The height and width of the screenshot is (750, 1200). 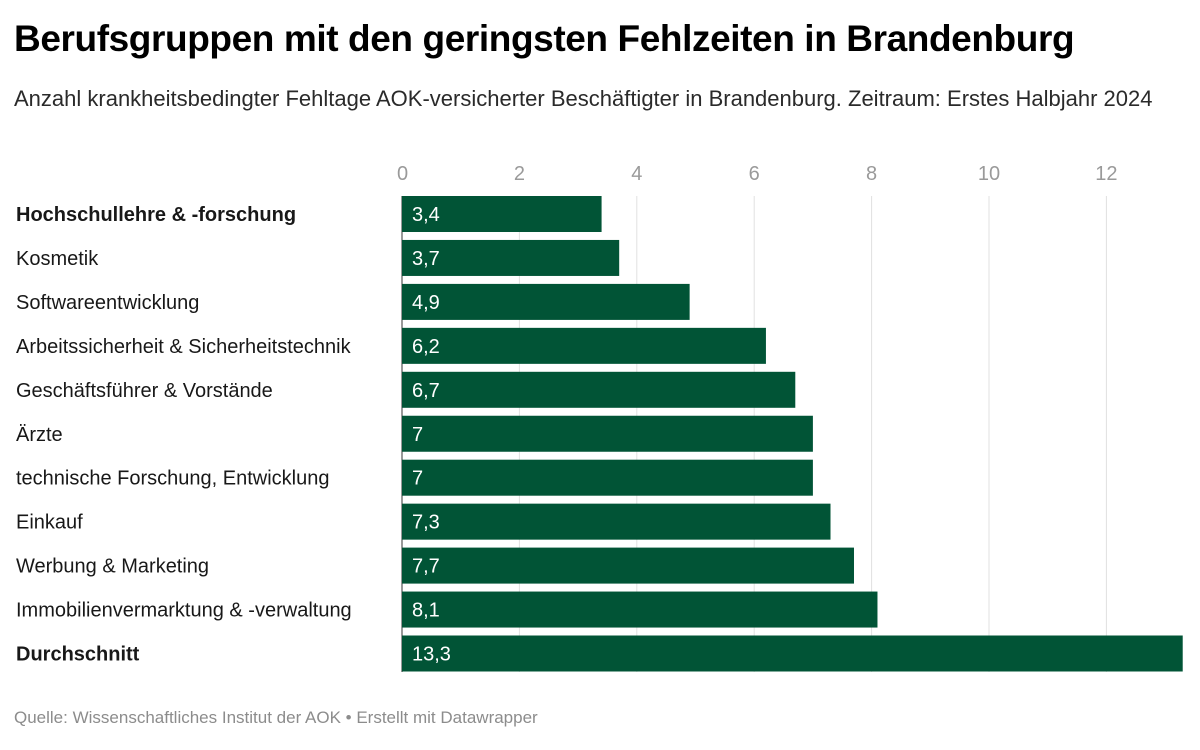 What do you see at coordinates (144, 391) in the screenshot?
I see `category-label: Geschäftsführer & Vorstände` at bounding box center [144, 391].